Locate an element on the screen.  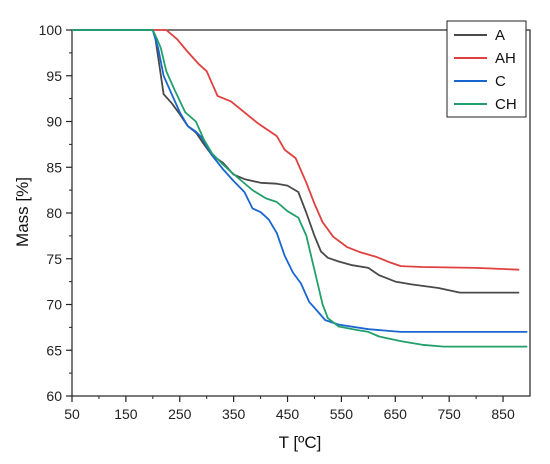
x-tick-label: 750 is located at coordinates (449, 414).